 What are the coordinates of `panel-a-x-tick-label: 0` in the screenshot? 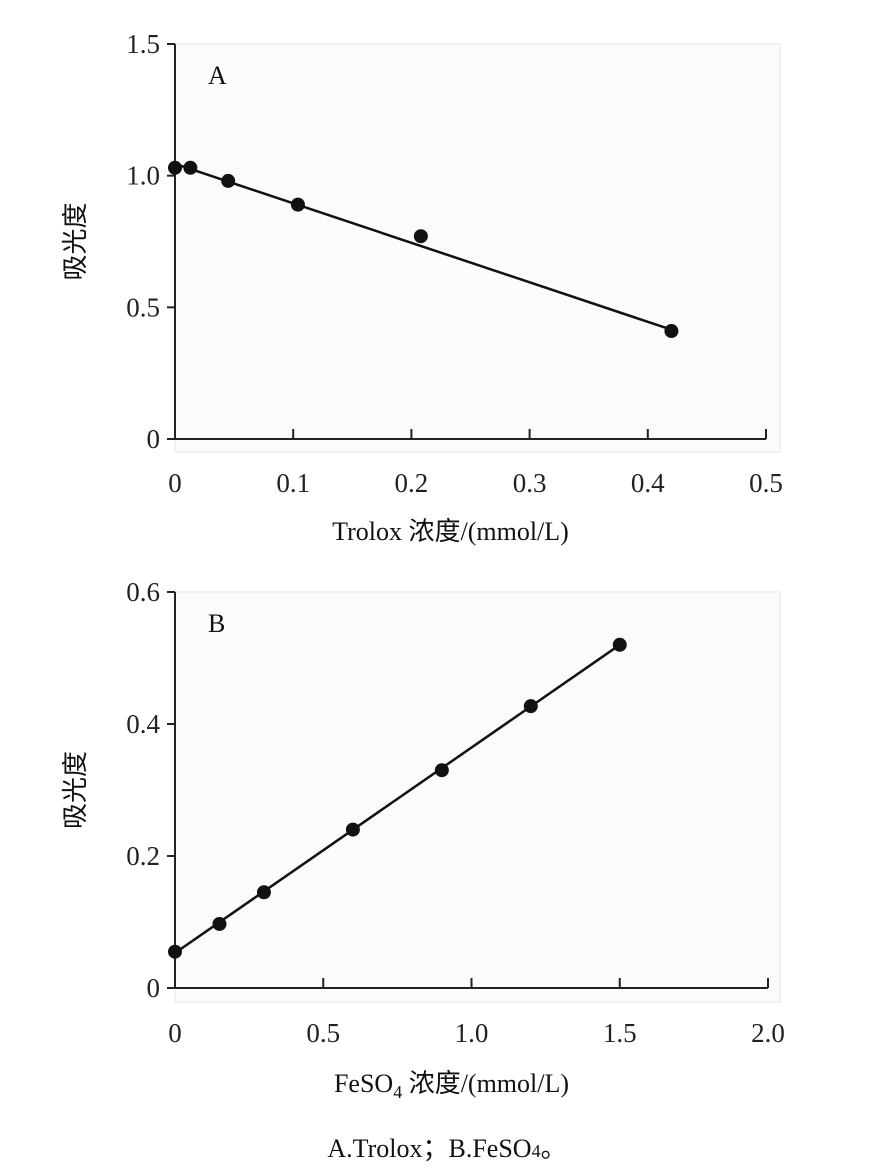 It's located at (175, 483).